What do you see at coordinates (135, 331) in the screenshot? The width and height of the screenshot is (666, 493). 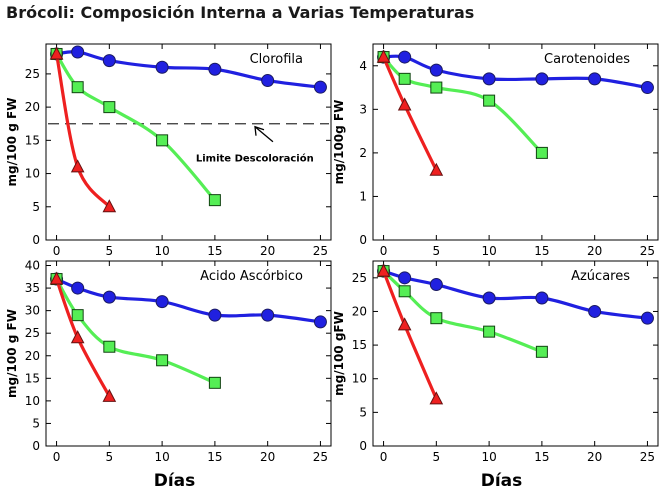 I see `series-line-green` at bounding box center [135, 331].